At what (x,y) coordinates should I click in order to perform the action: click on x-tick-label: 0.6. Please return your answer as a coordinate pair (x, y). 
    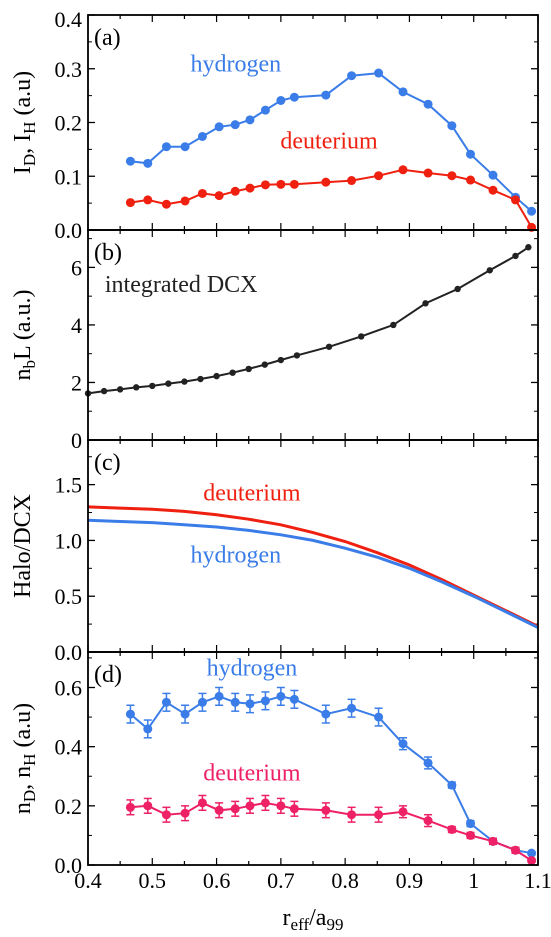
    Looking at the image, I should click on (217, 880).